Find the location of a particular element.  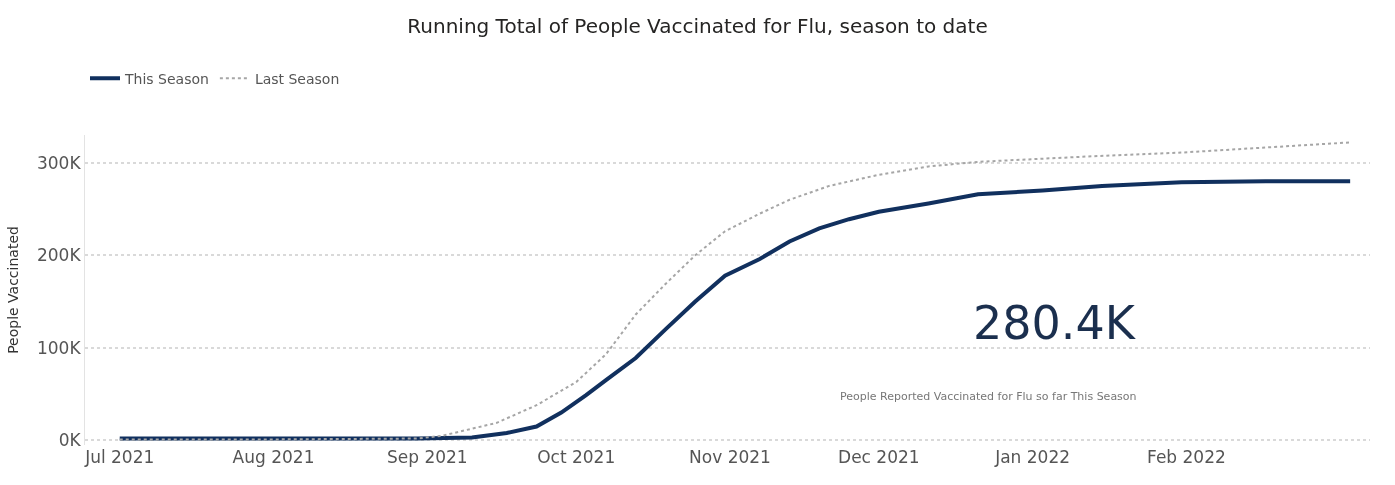

x-tick-label: Feb 2022 is located at coordinates (1186, 457).